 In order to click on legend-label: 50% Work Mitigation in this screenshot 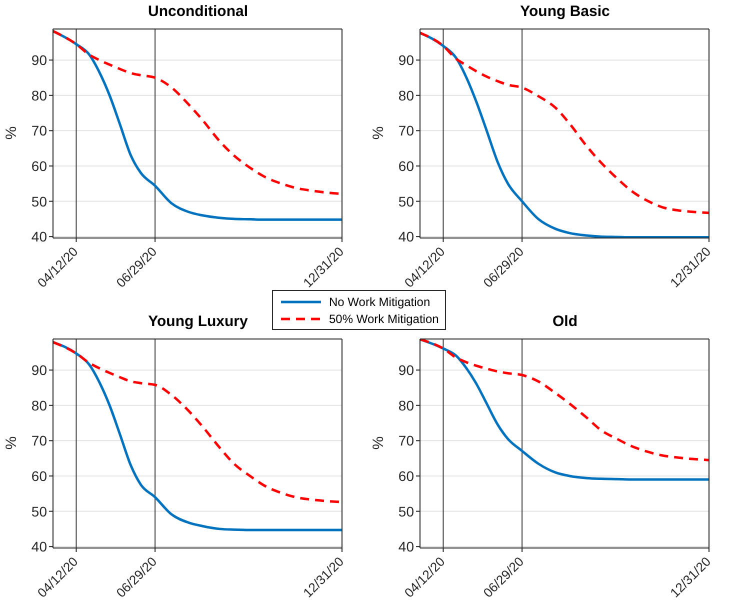, I will do `click(384, 319)`.